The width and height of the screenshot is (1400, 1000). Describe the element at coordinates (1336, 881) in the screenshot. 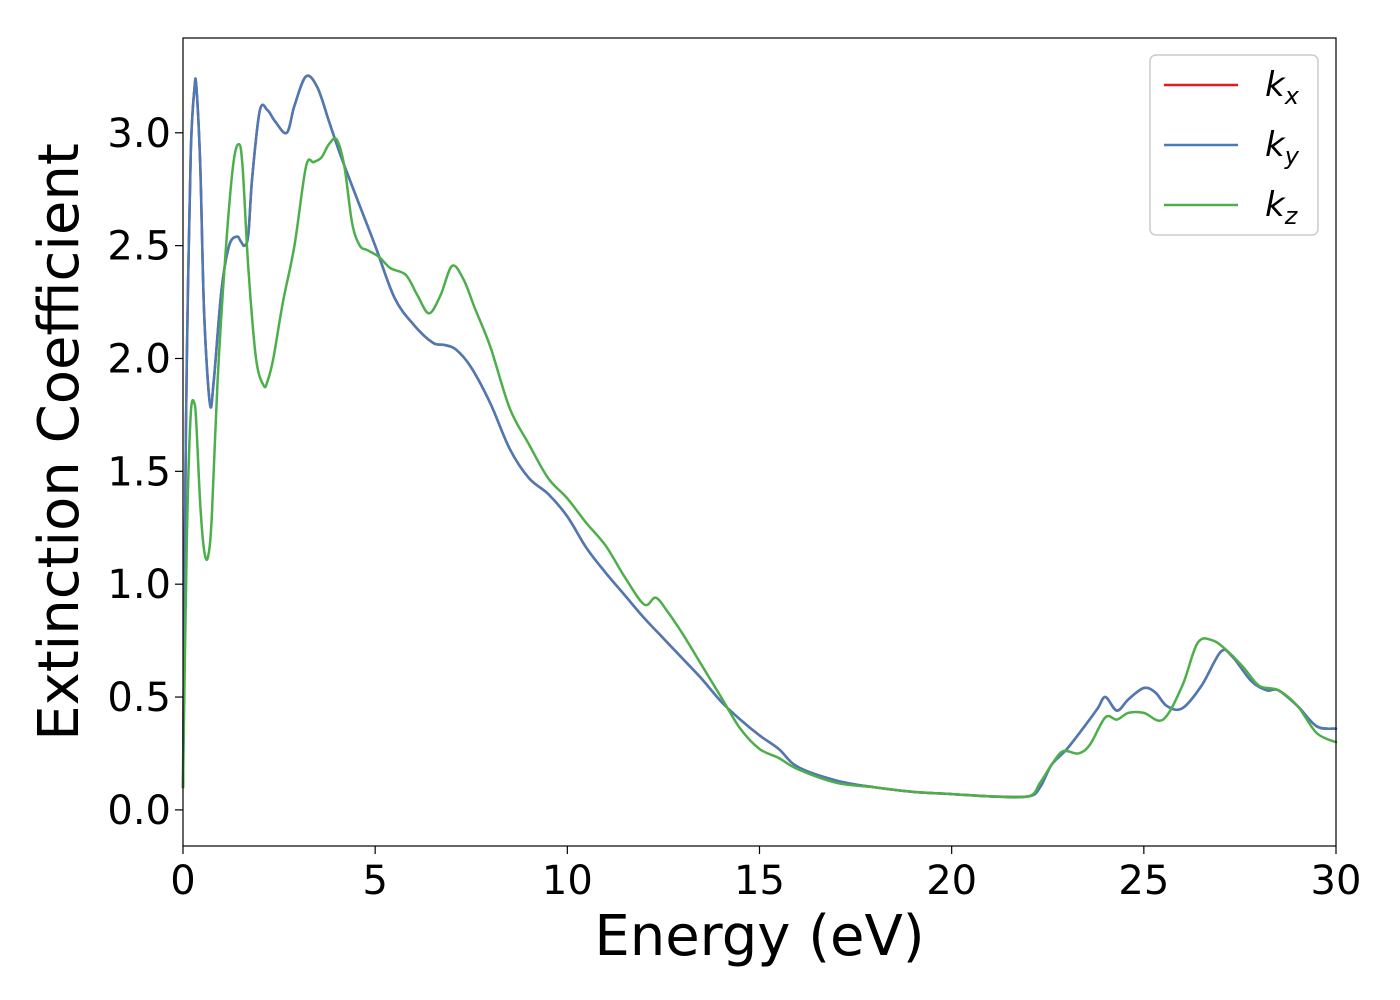

I see `x-tick-label: 30` at that location.